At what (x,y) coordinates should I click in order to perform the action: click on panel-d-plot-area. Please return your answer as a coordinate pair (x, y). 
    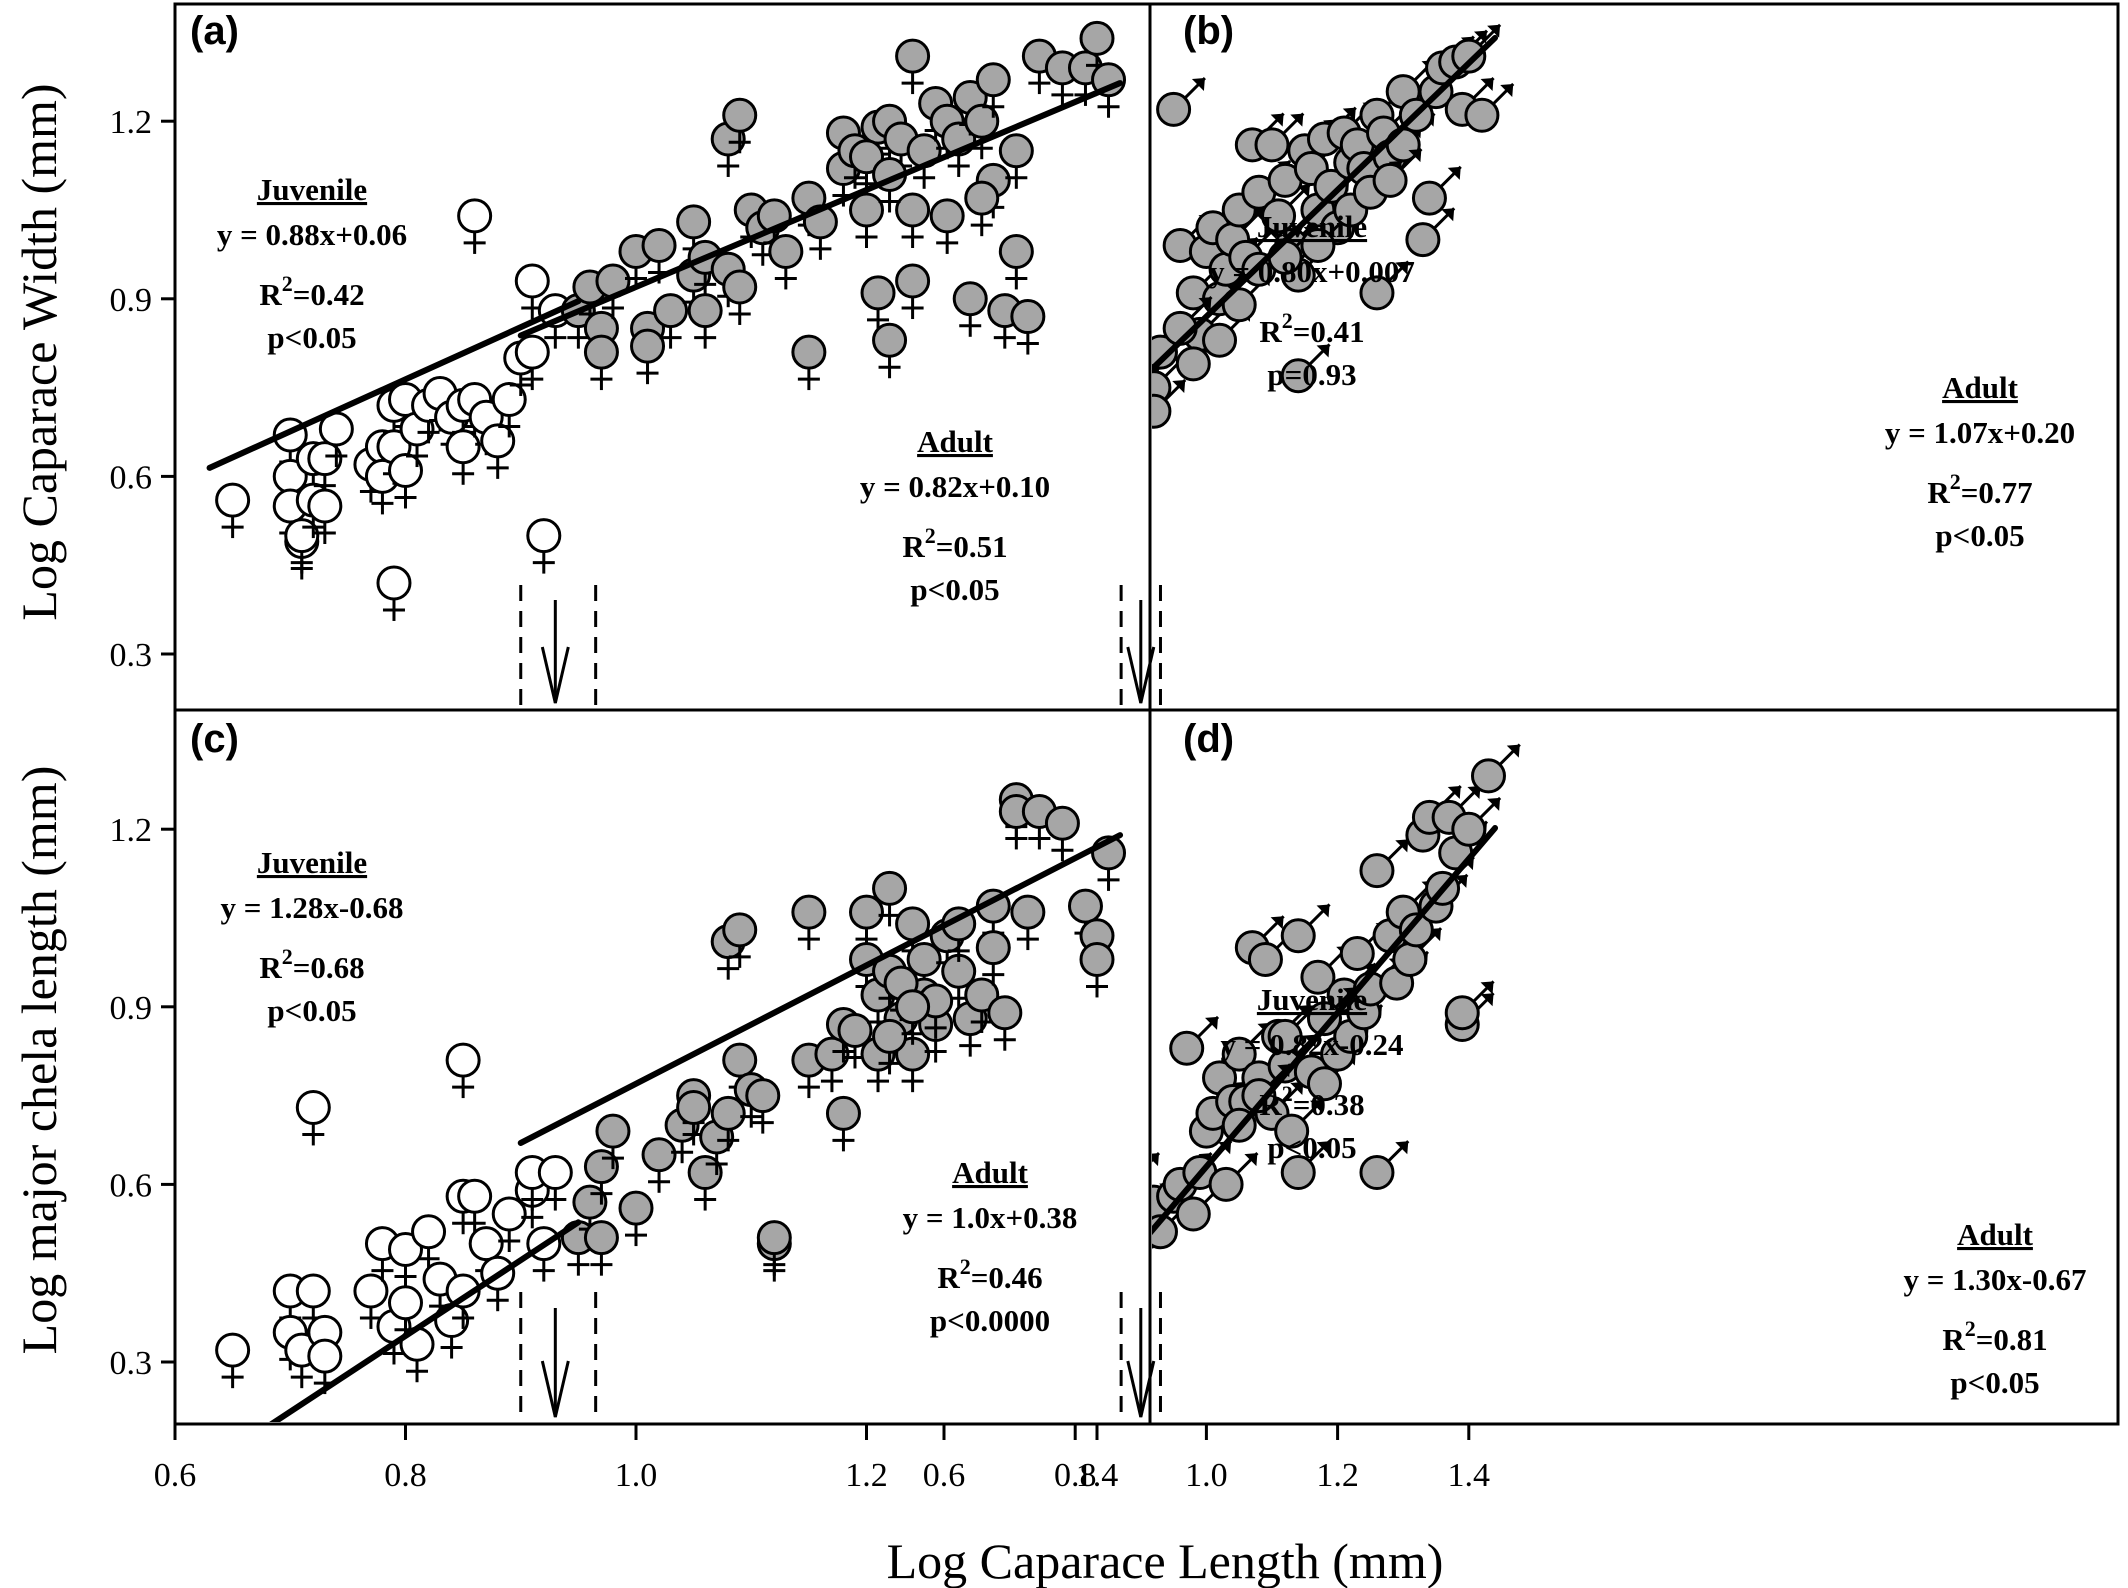
    Looking at the image, I should click on (1191, 1063).